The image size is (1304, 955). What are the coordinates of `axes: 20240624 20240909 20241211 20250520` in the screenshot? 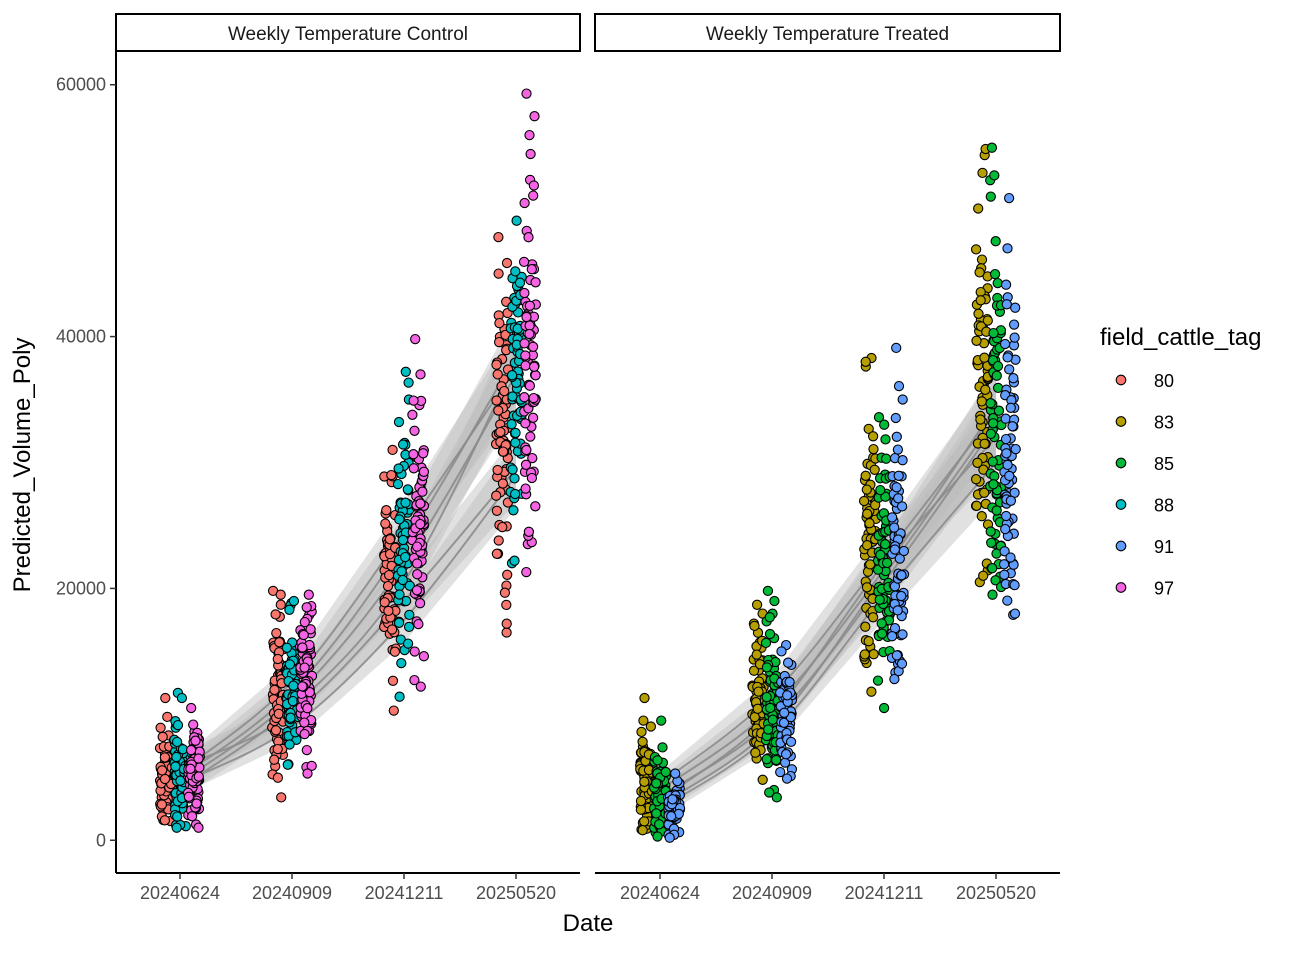 It's located at (827, 887).